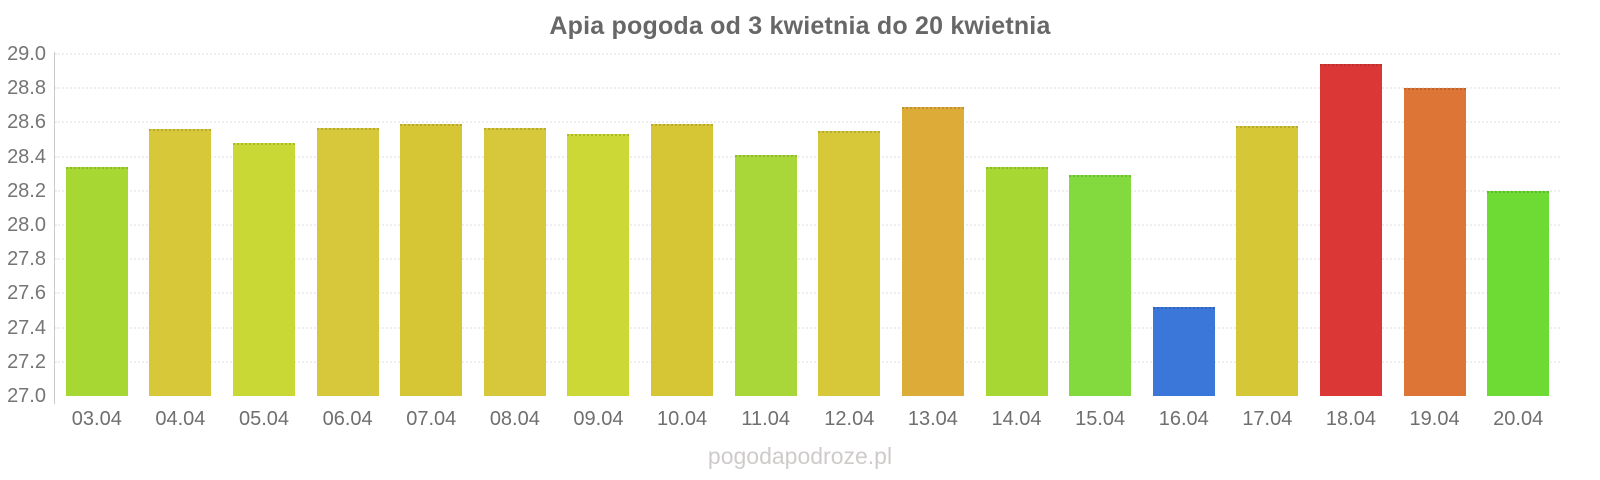 The image size is (1600, 480). Describe the element at coordinates (26, 327) in the screenshot. I see `y-axis-tick-label: 27.4` at that location.